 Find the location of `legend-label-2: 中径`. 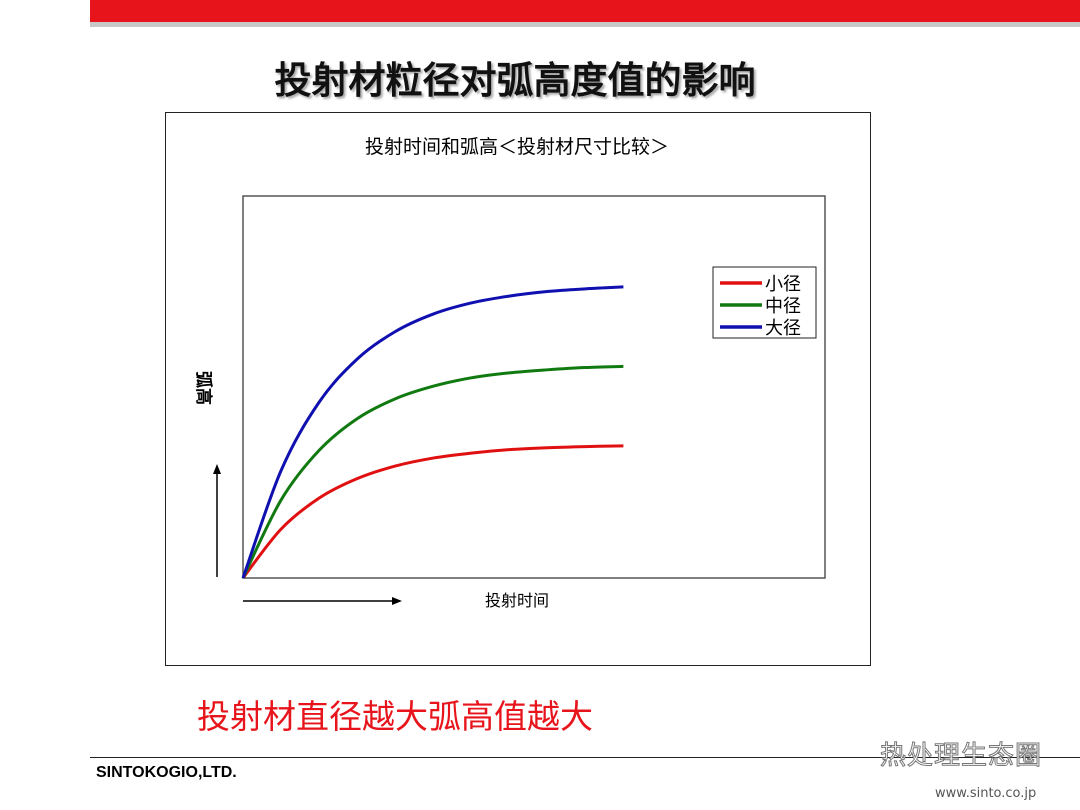

legend-label-2: 中径 is located at coordinates (783, 306).